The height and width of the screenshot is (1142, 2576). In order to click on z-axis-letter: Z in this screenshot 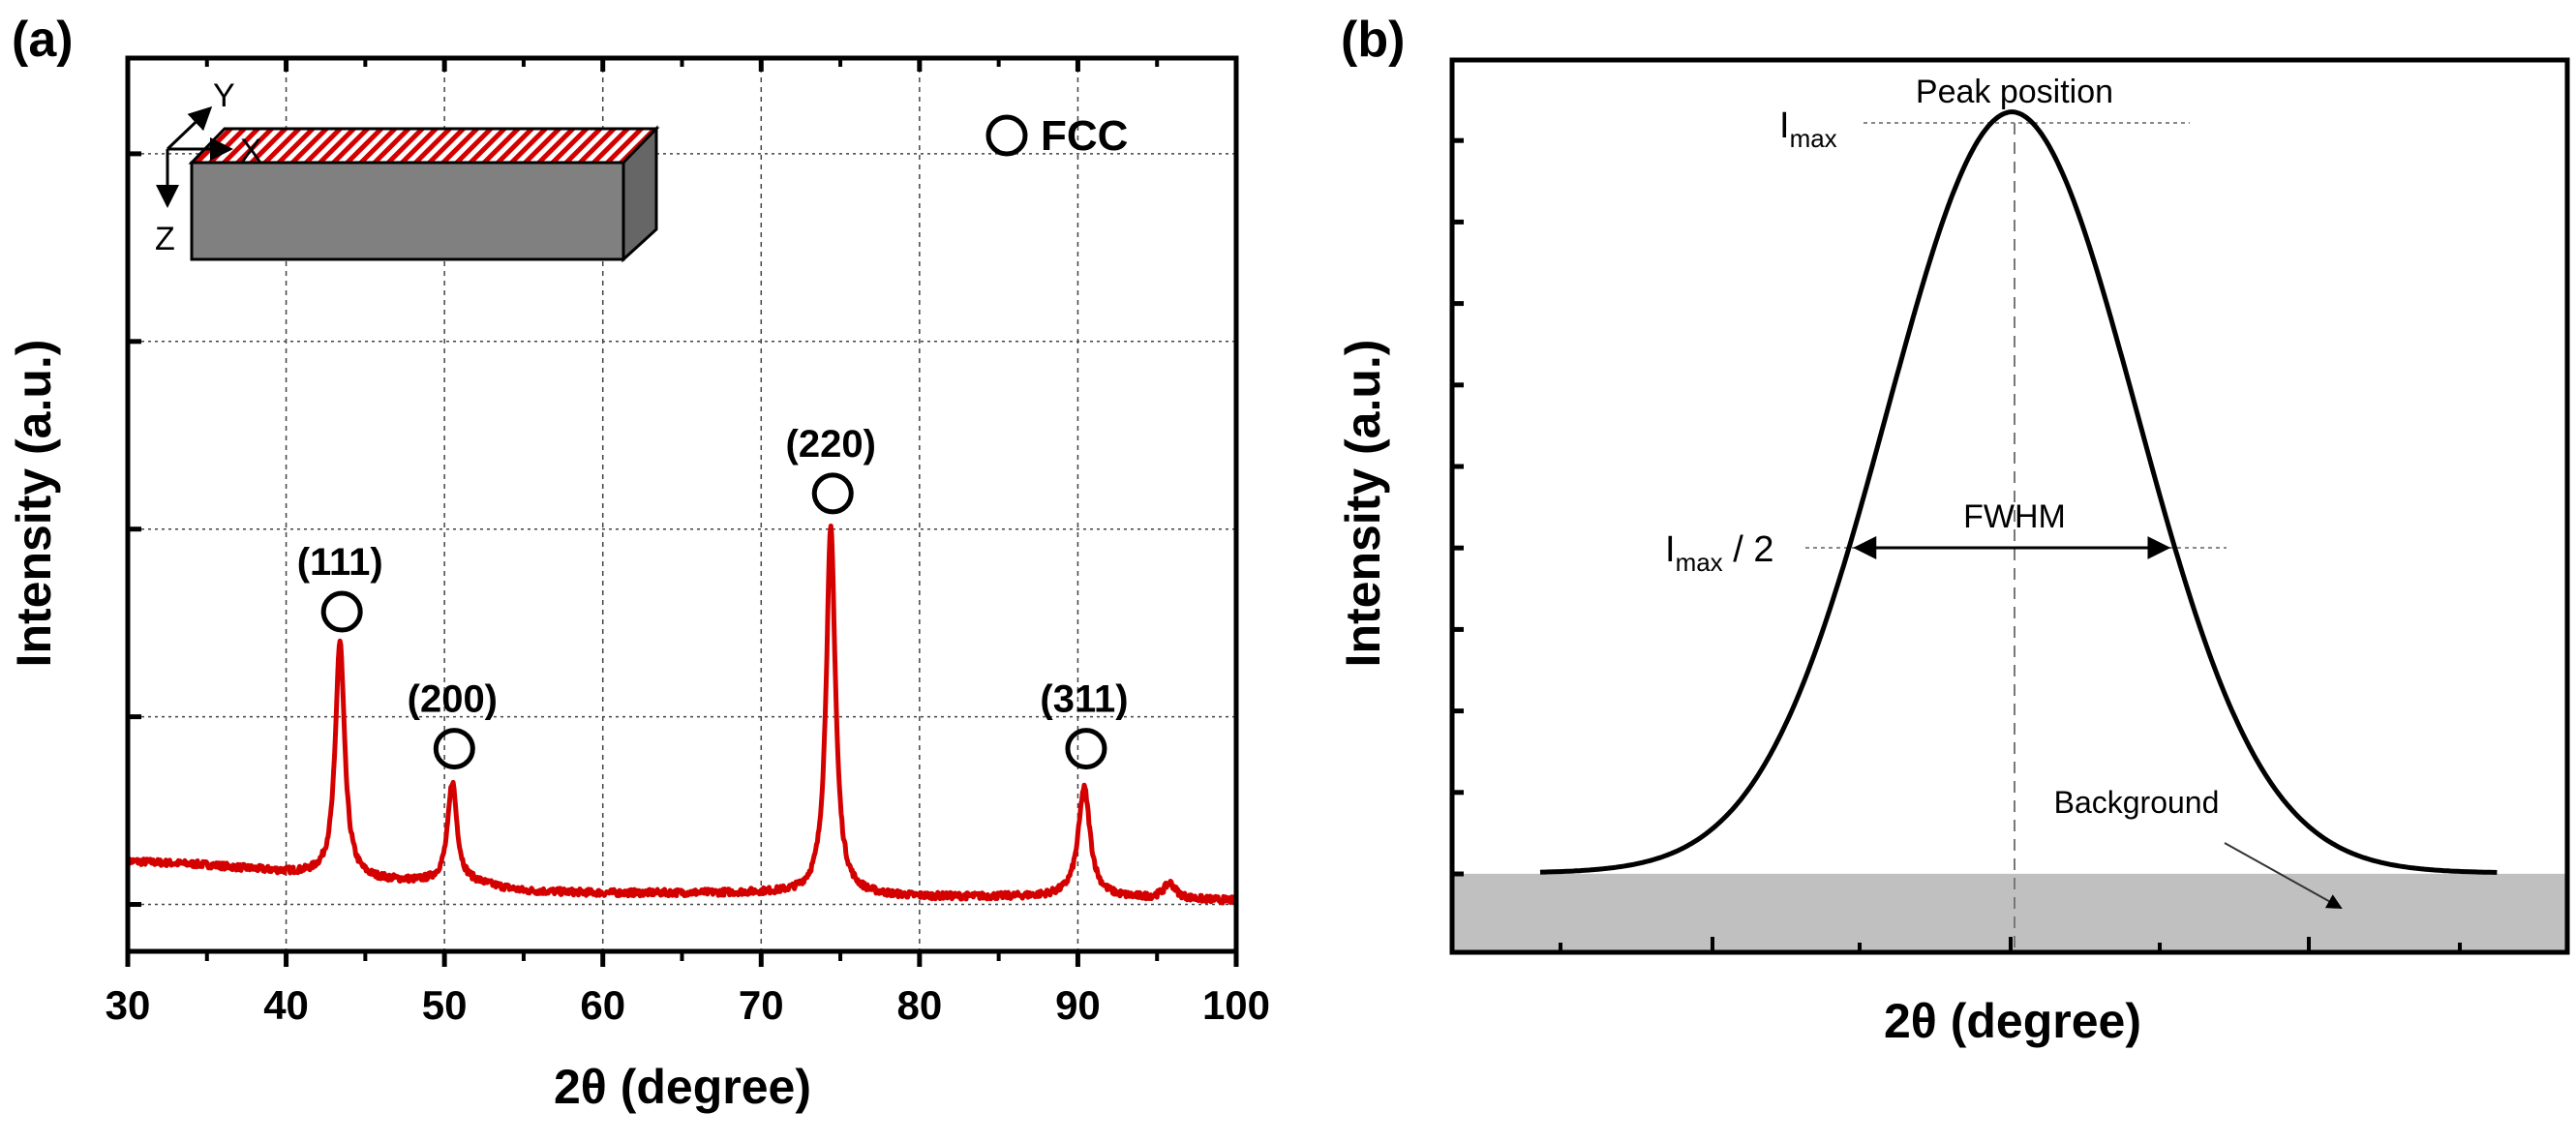, I will do `click(165, 239)`.